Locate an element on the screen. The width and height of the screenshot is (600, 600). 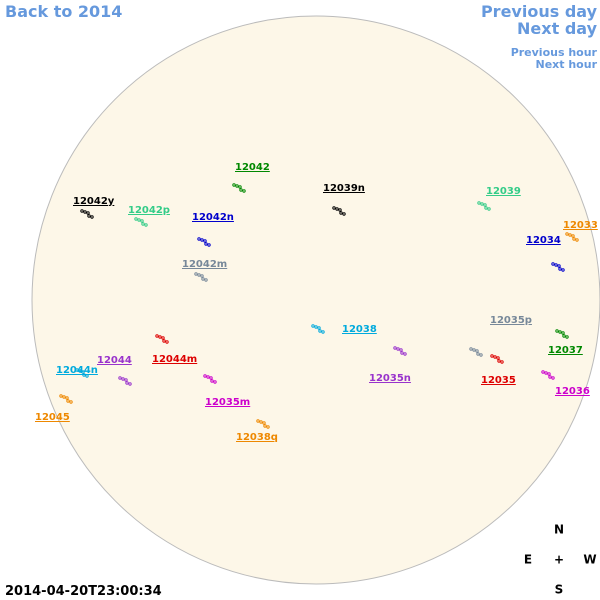
region-label: 12033 is located at coordinates (580, 225).